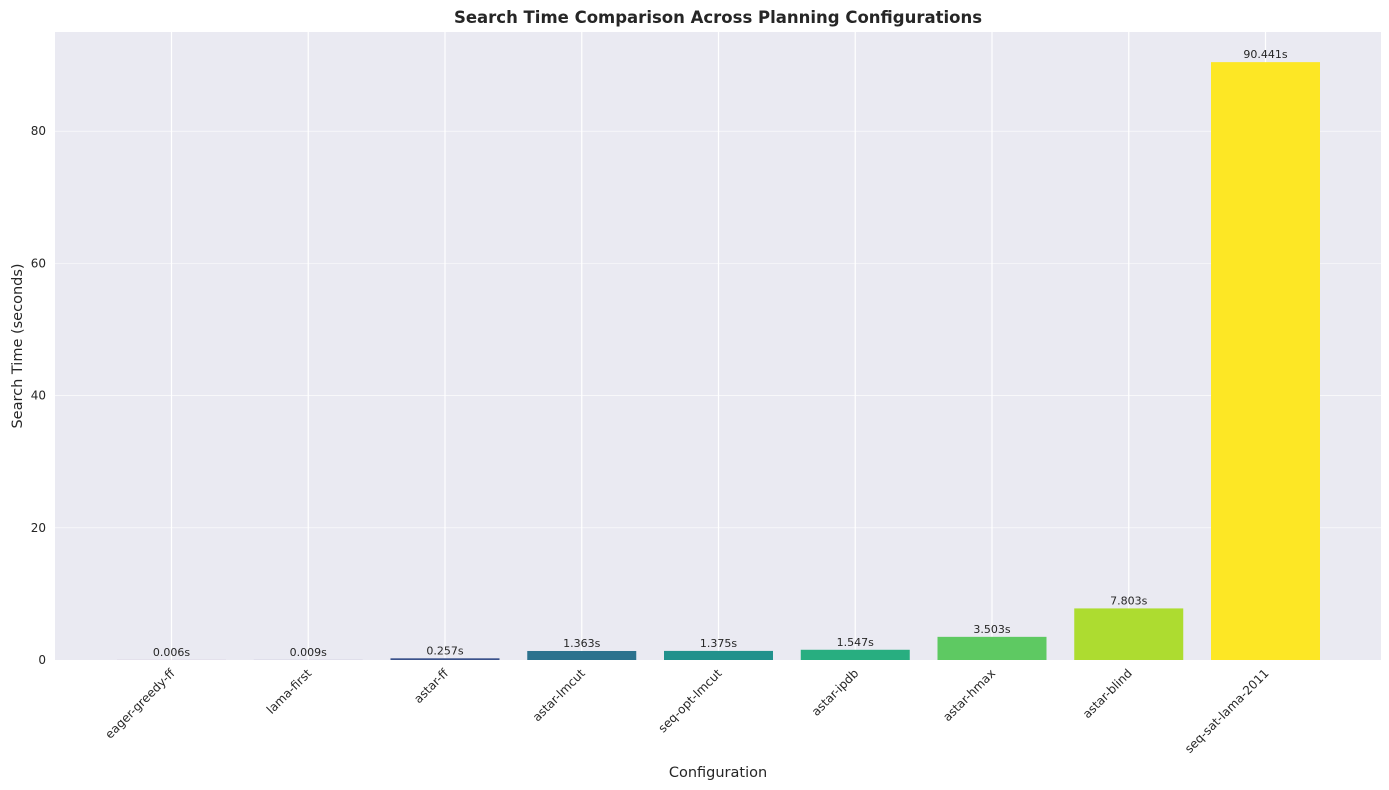  What do you see at coordinates (690, 700) in the screenshot?
I see `x-tick-label: seq-opt-lmcut` at bounding box center [690, 700].